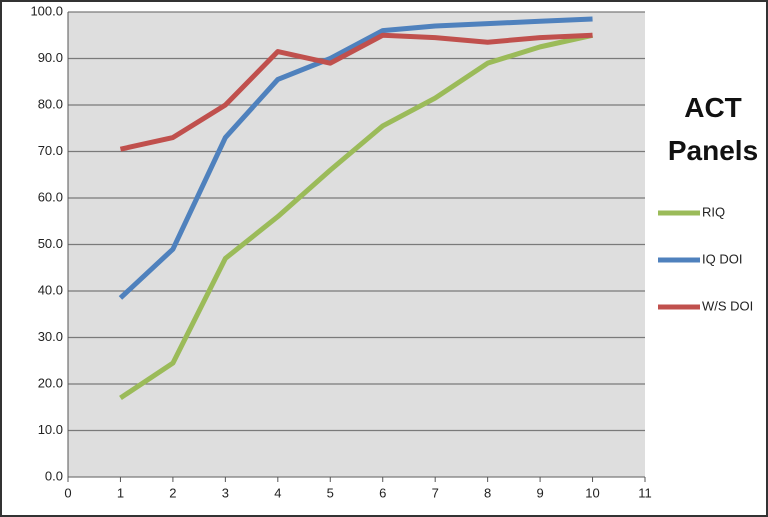 The image size is (768, 517). Describe the element at coordinates (225, 492) in the screenshot. I see `x-tick-label: 3` at that location.